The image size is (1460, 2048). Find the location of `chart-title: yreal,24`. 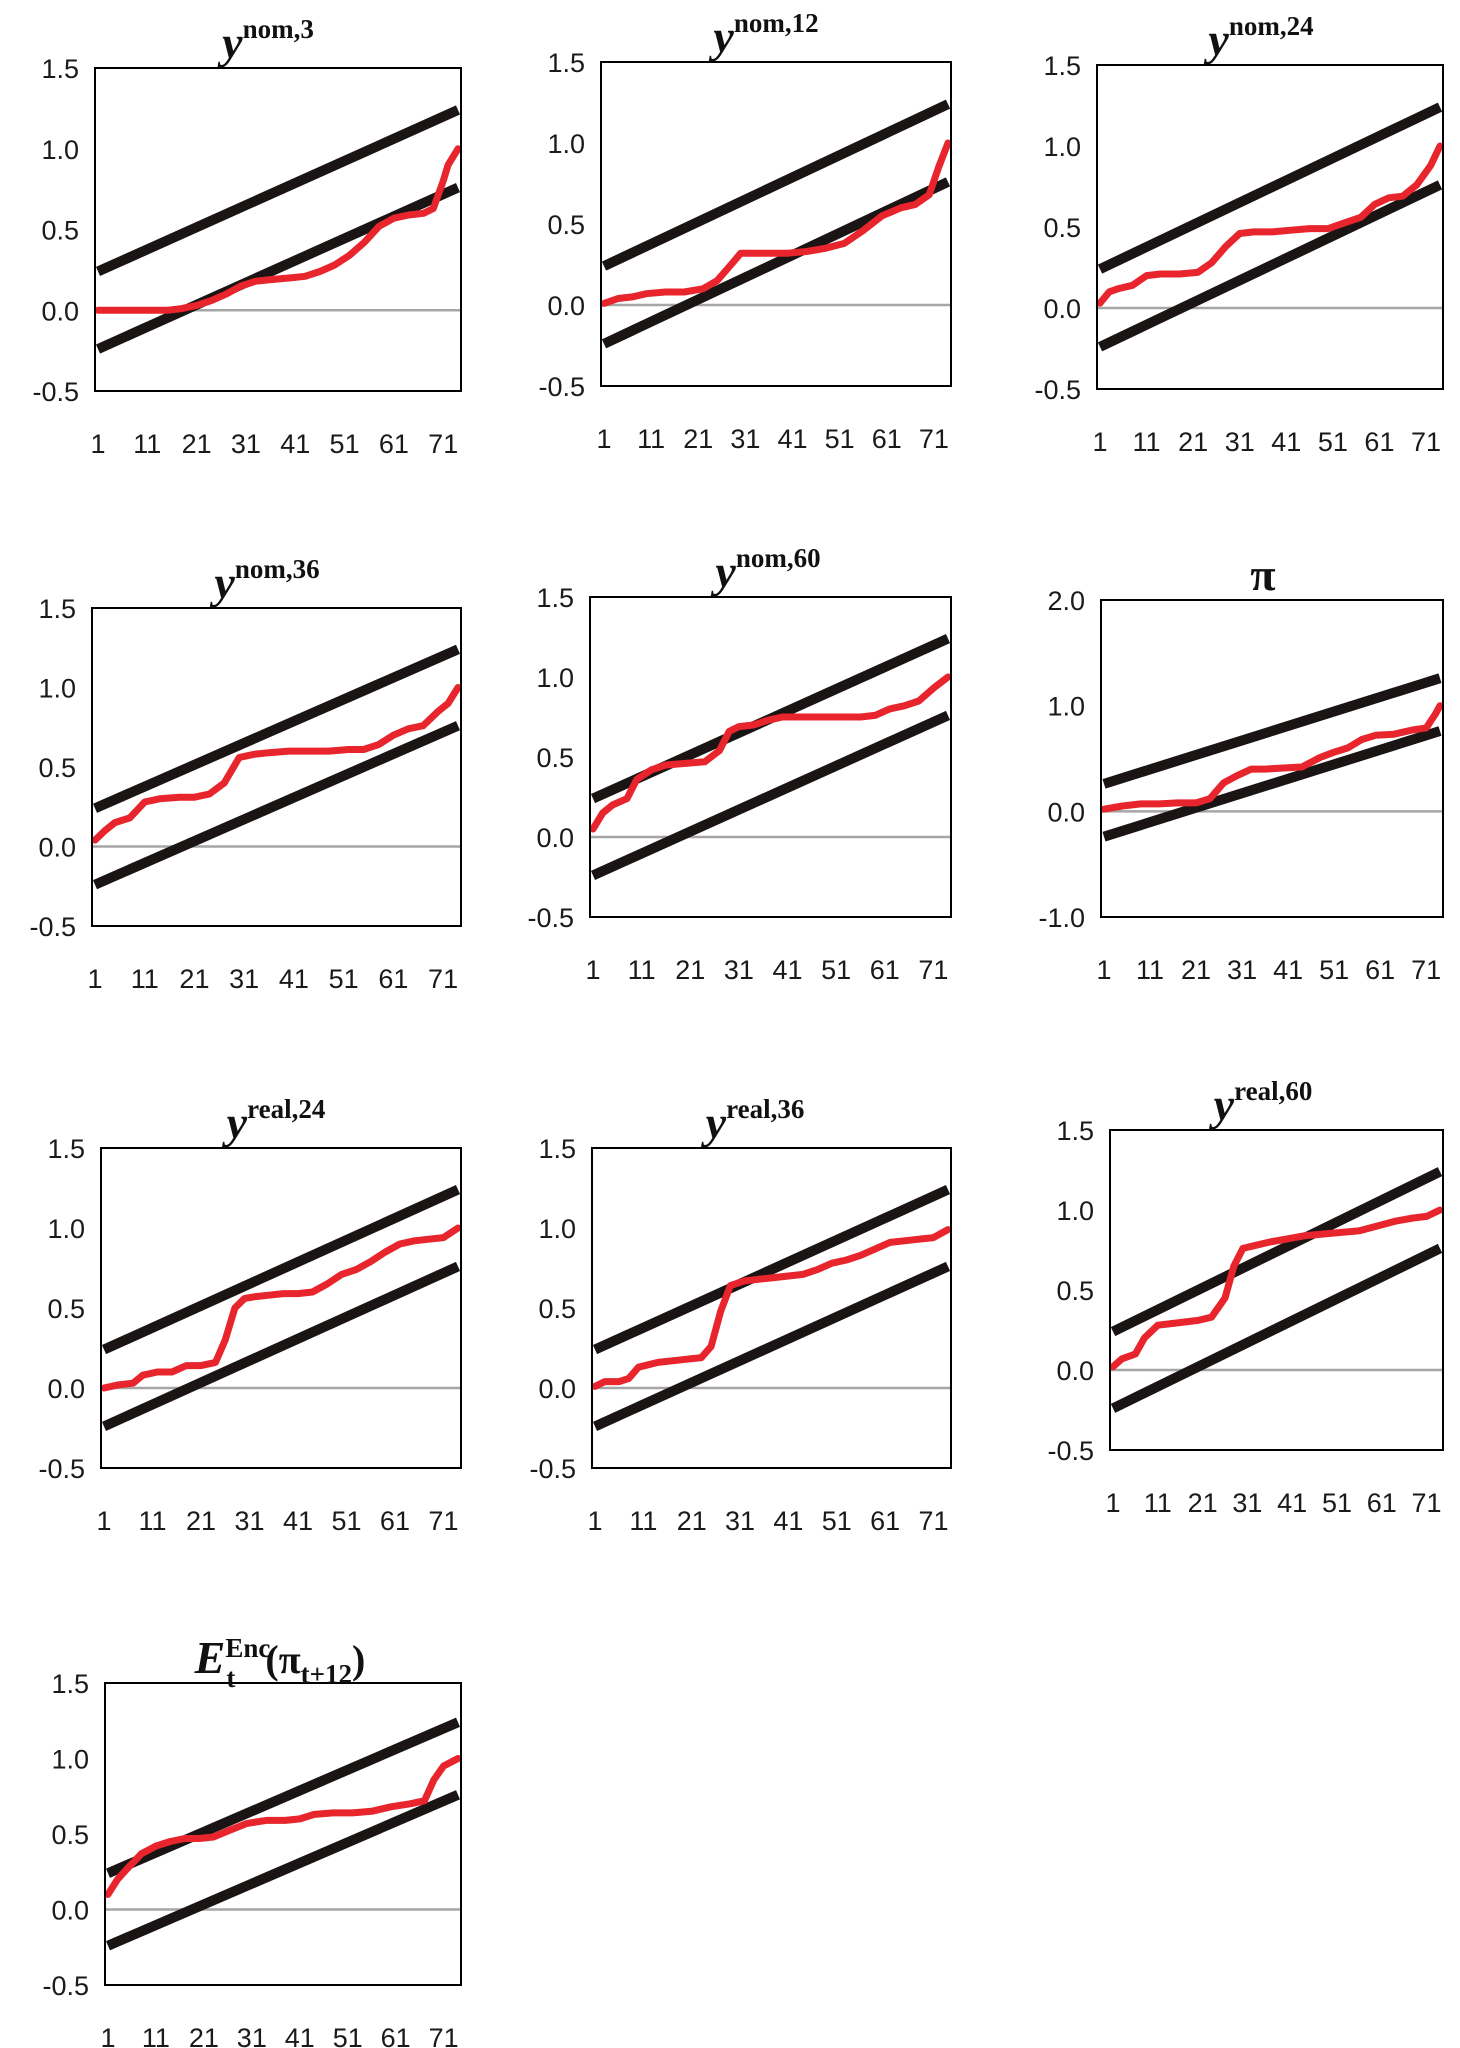

chart-title: yreal,24 is located at coordinates (274, 1121).